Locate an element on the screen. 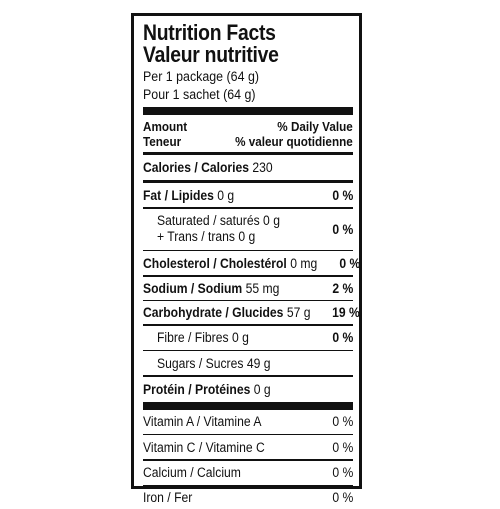 The width and height of the screenshot is (500, 509). calories-label: Calories / Calories is located at coordinates (196, 167).